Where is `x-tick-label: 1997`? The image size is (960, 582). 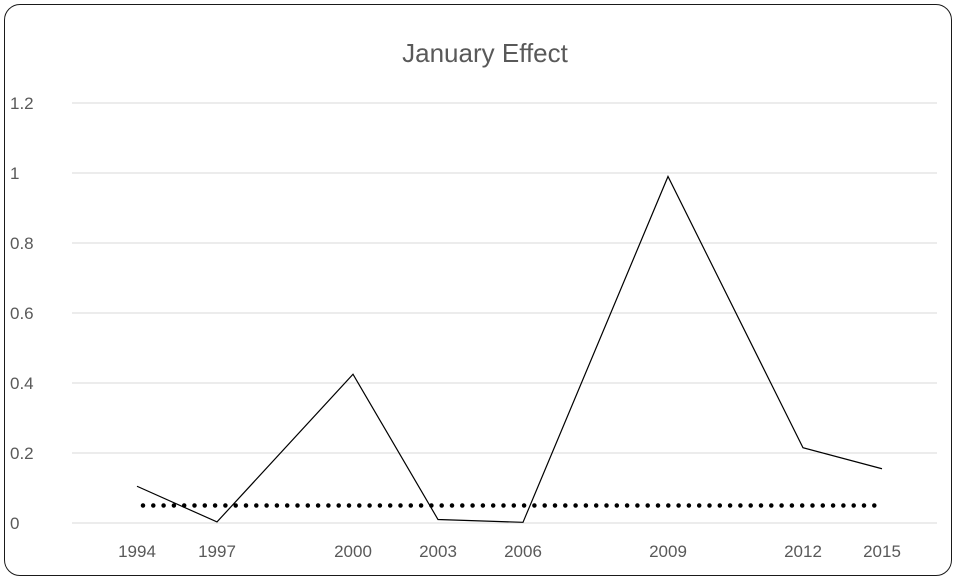
x-tick-label: 1997 is located at coordinates (217, 551).